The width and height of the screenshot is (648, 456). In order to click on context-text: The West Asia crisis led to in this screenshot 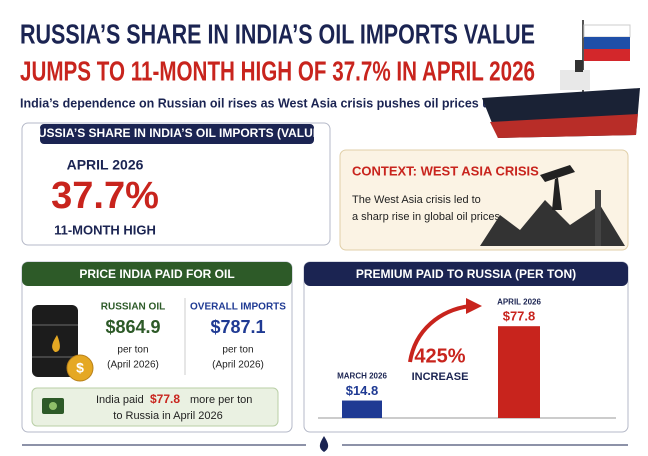, I will do `click(416, 200)`.